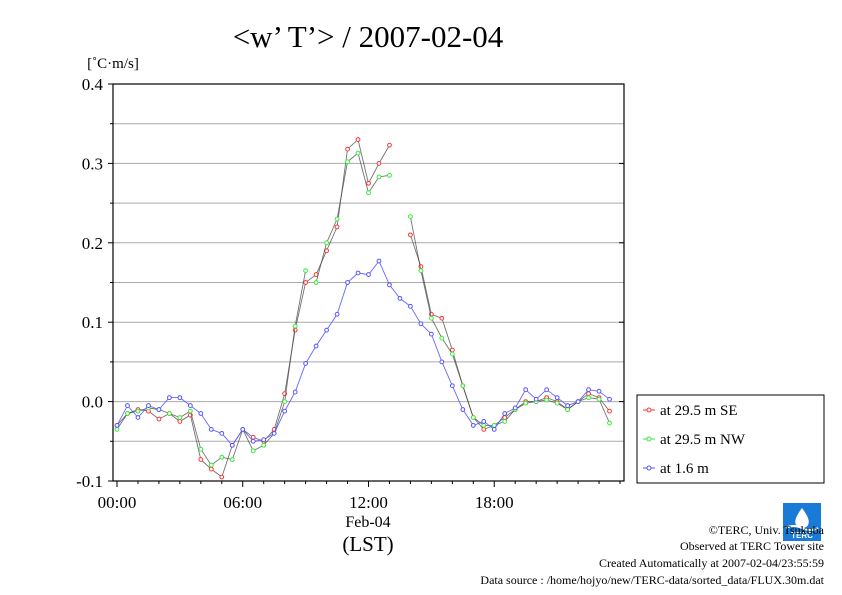 The image size is (842, 595). Describe the element at coordinates (751, 546) in the screenshot. I see `credit-observed: Observed at TERC Tower site` at that location.